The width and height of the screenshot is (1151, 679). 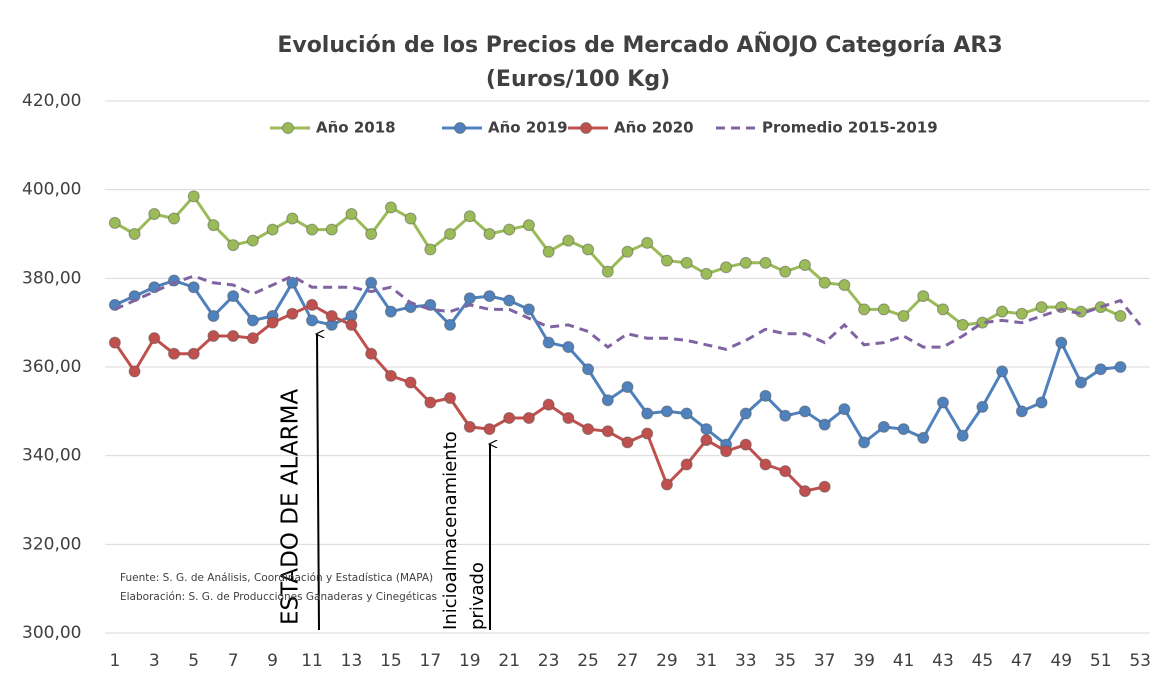 What do you see at coordinates (628, 312) in the screenshot?
I see `series-line` at bounding box center [628, 312].